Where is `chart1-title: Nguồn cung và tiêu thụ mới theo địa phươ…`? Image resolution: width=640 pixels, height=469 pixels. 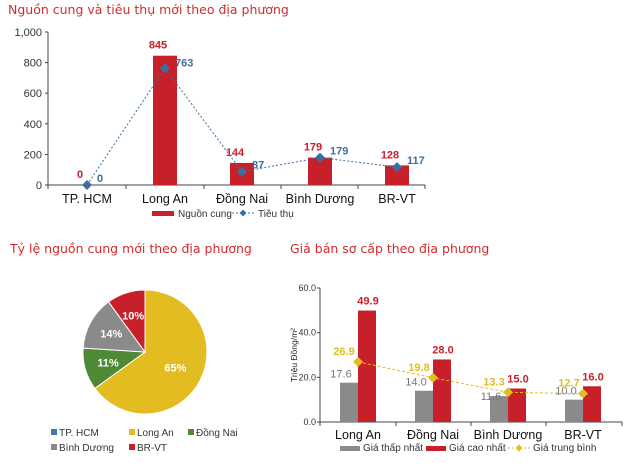 chart1-title: Nguồn cung và tiêu thụ mới theo địa phươ… is located at coordinates (148, 9).